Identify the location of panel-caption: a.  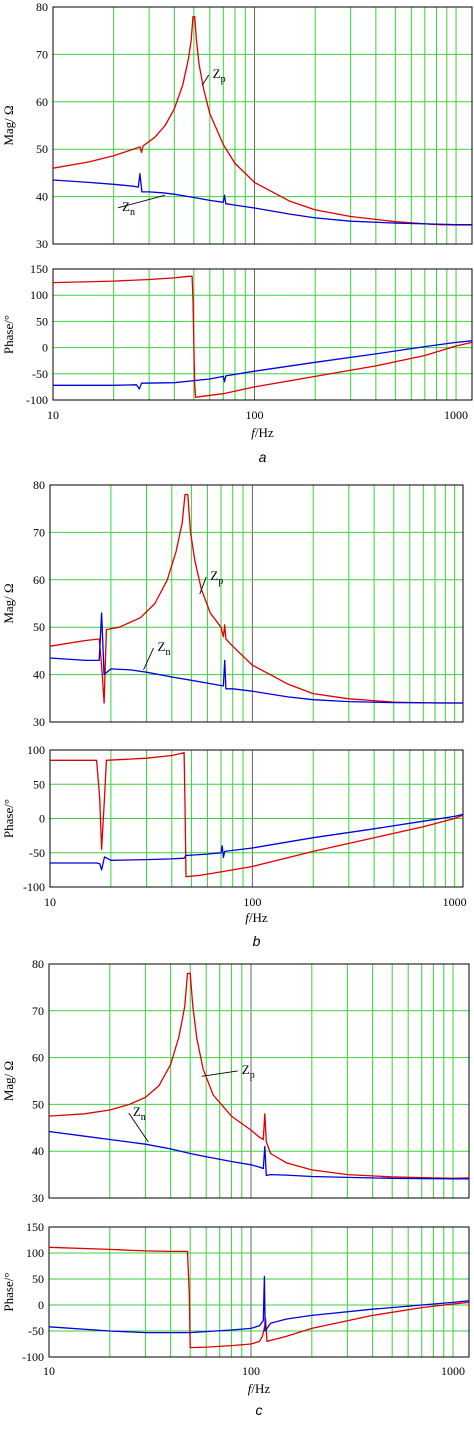
(263, 457).